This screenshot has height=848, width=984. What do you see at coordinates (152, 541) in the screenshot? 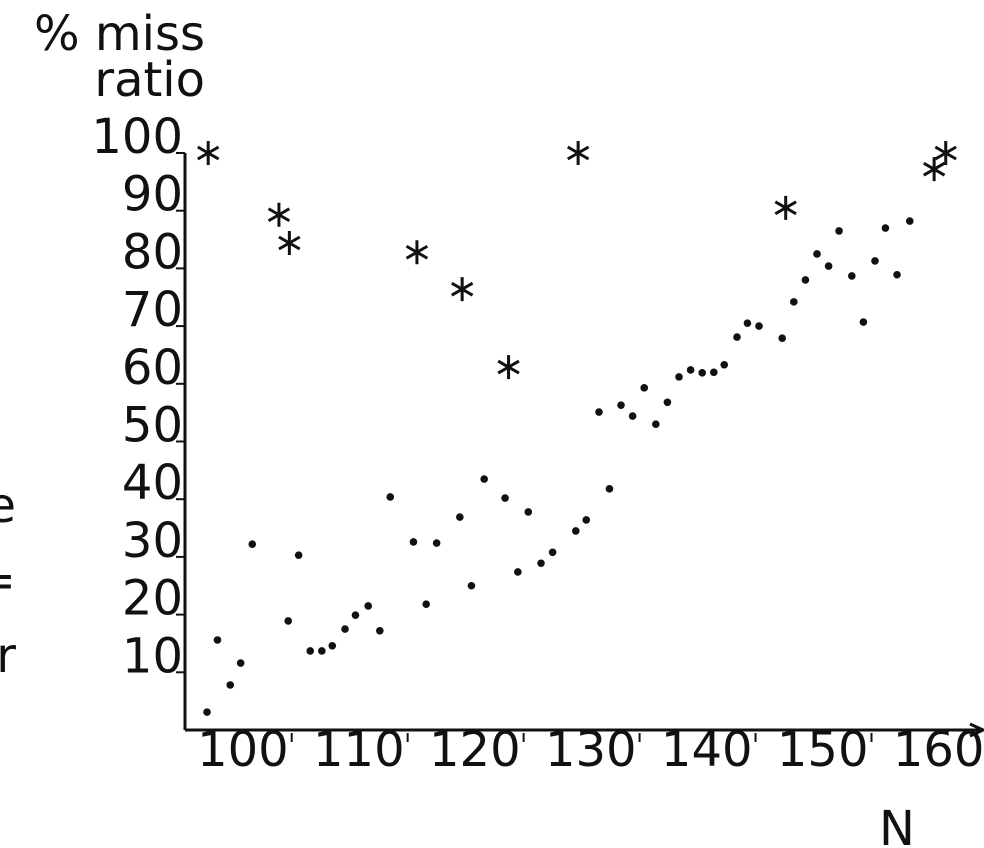
I see `y-tick-label: 30` at bounding box center [152, 541].